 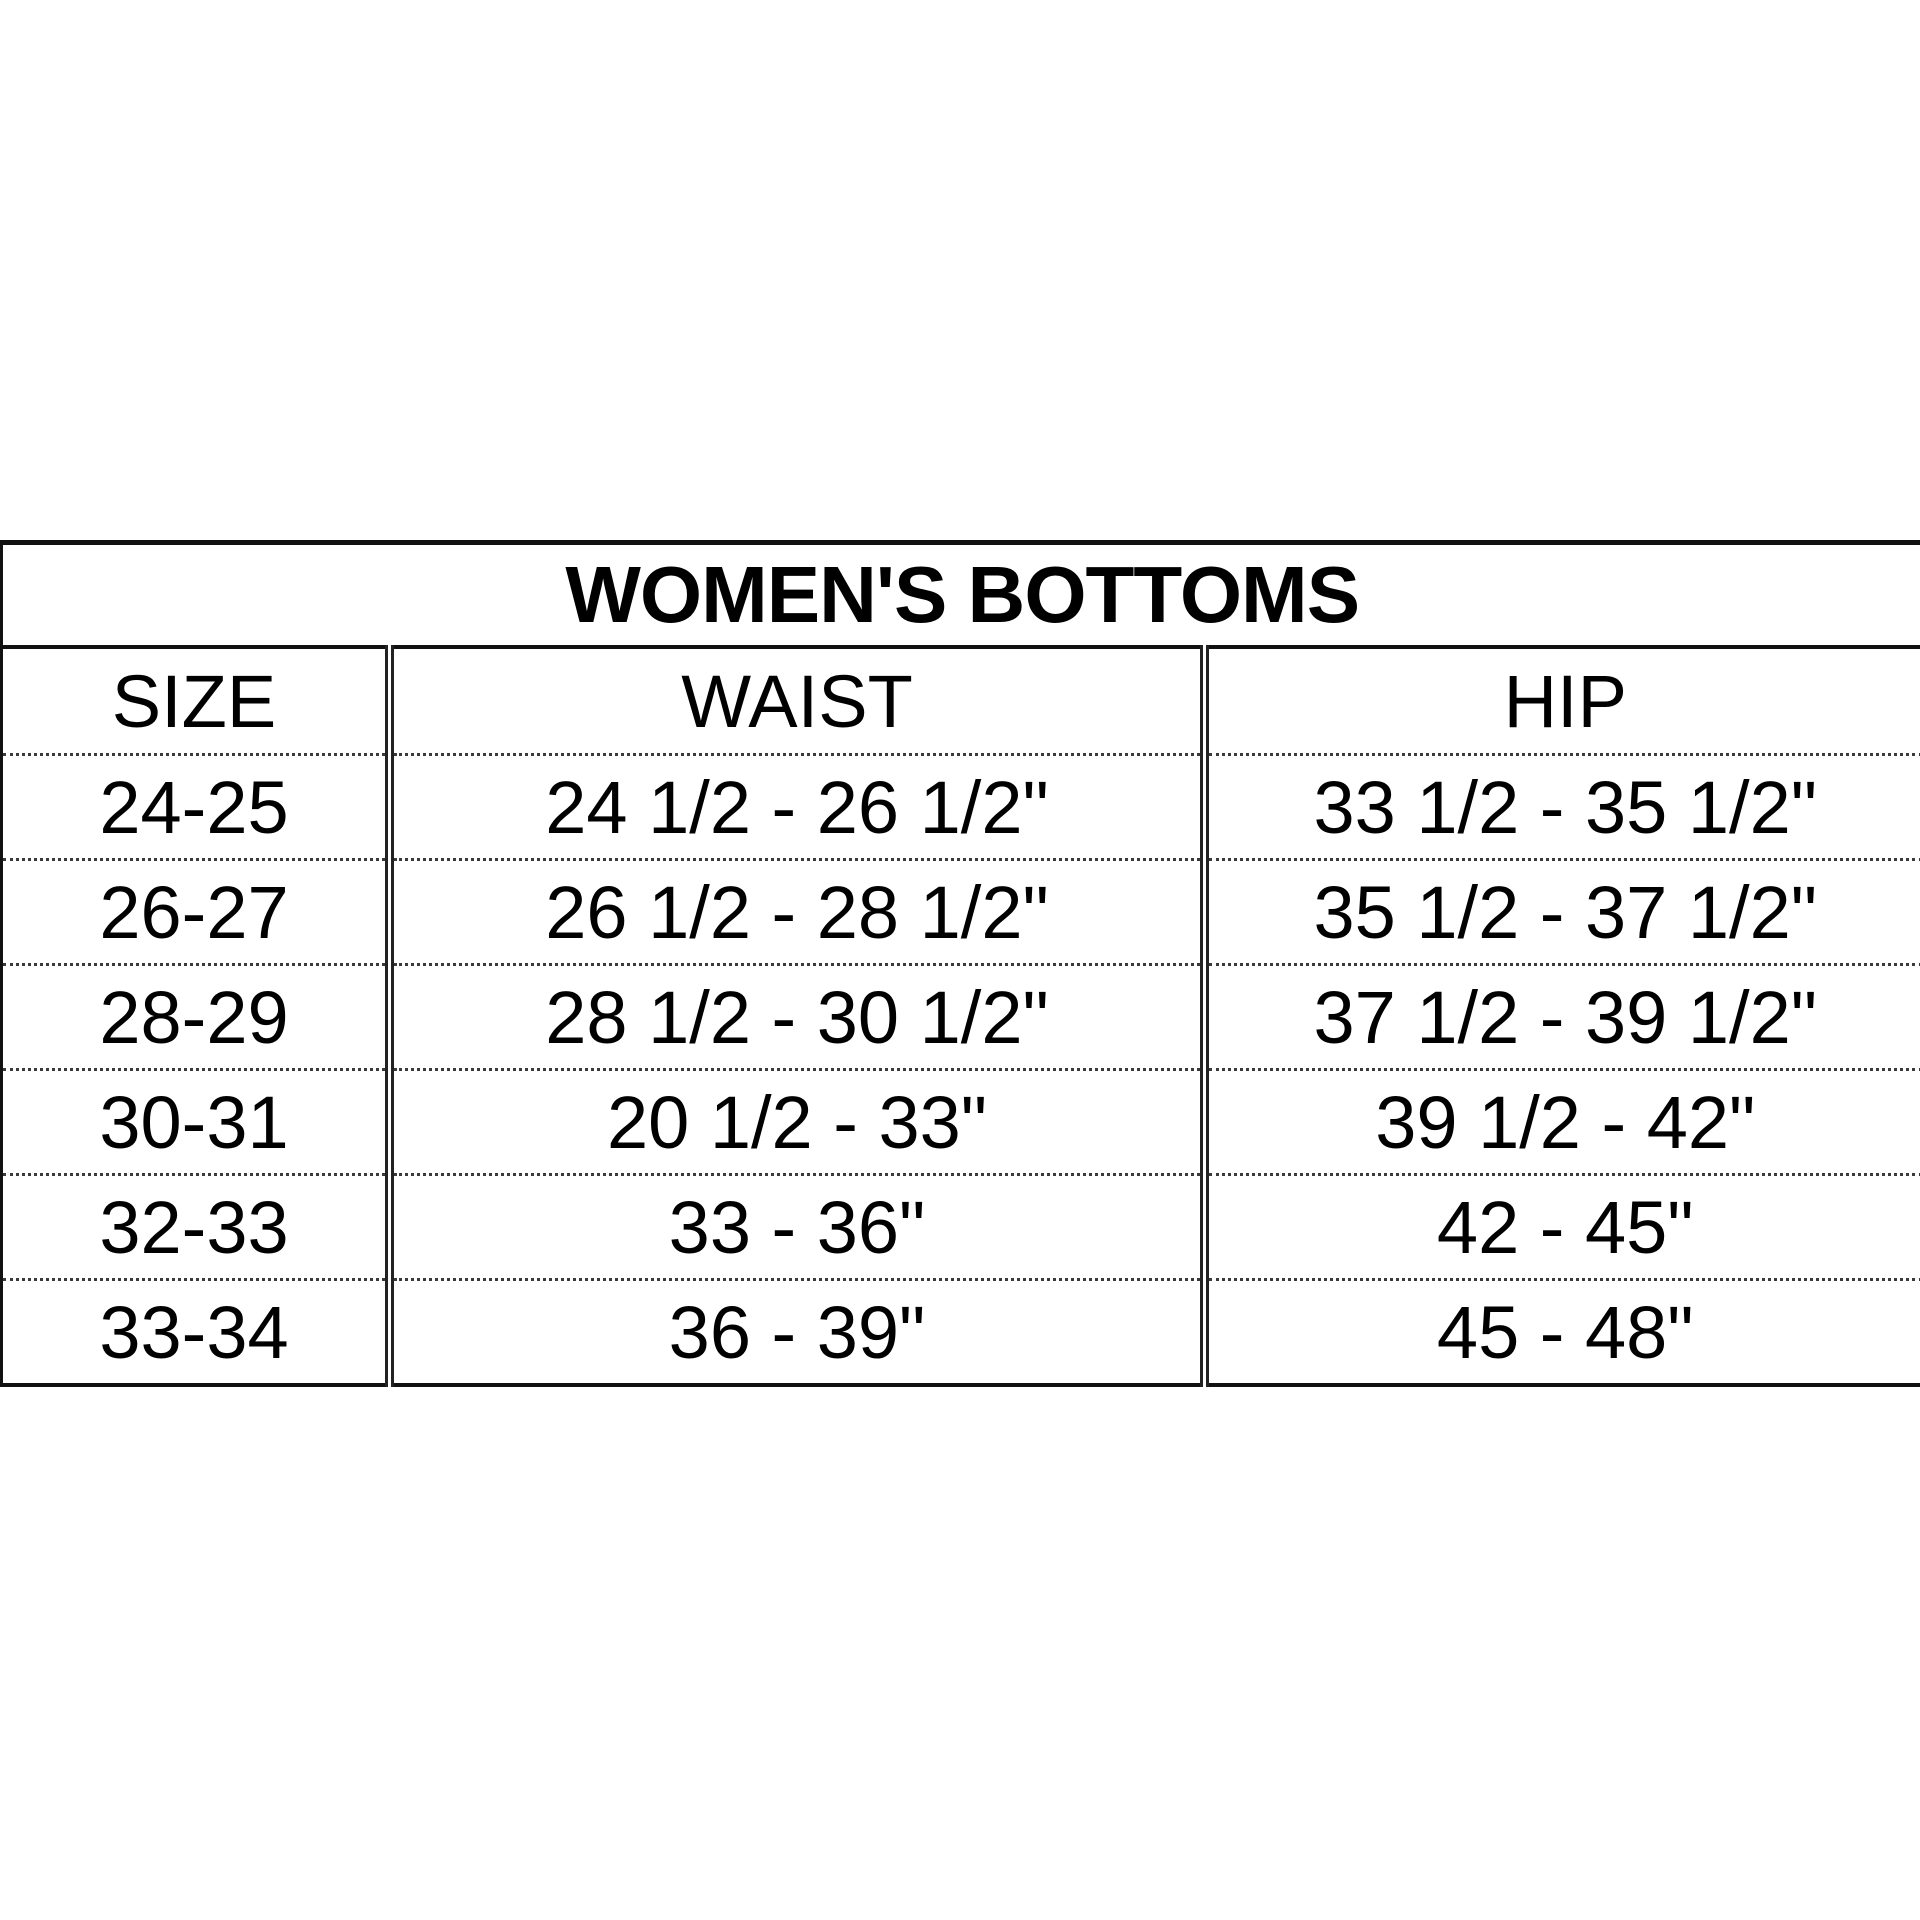 I want to click on column-header-row: SIZE WAIST HIP, so click(x=960, y=701).